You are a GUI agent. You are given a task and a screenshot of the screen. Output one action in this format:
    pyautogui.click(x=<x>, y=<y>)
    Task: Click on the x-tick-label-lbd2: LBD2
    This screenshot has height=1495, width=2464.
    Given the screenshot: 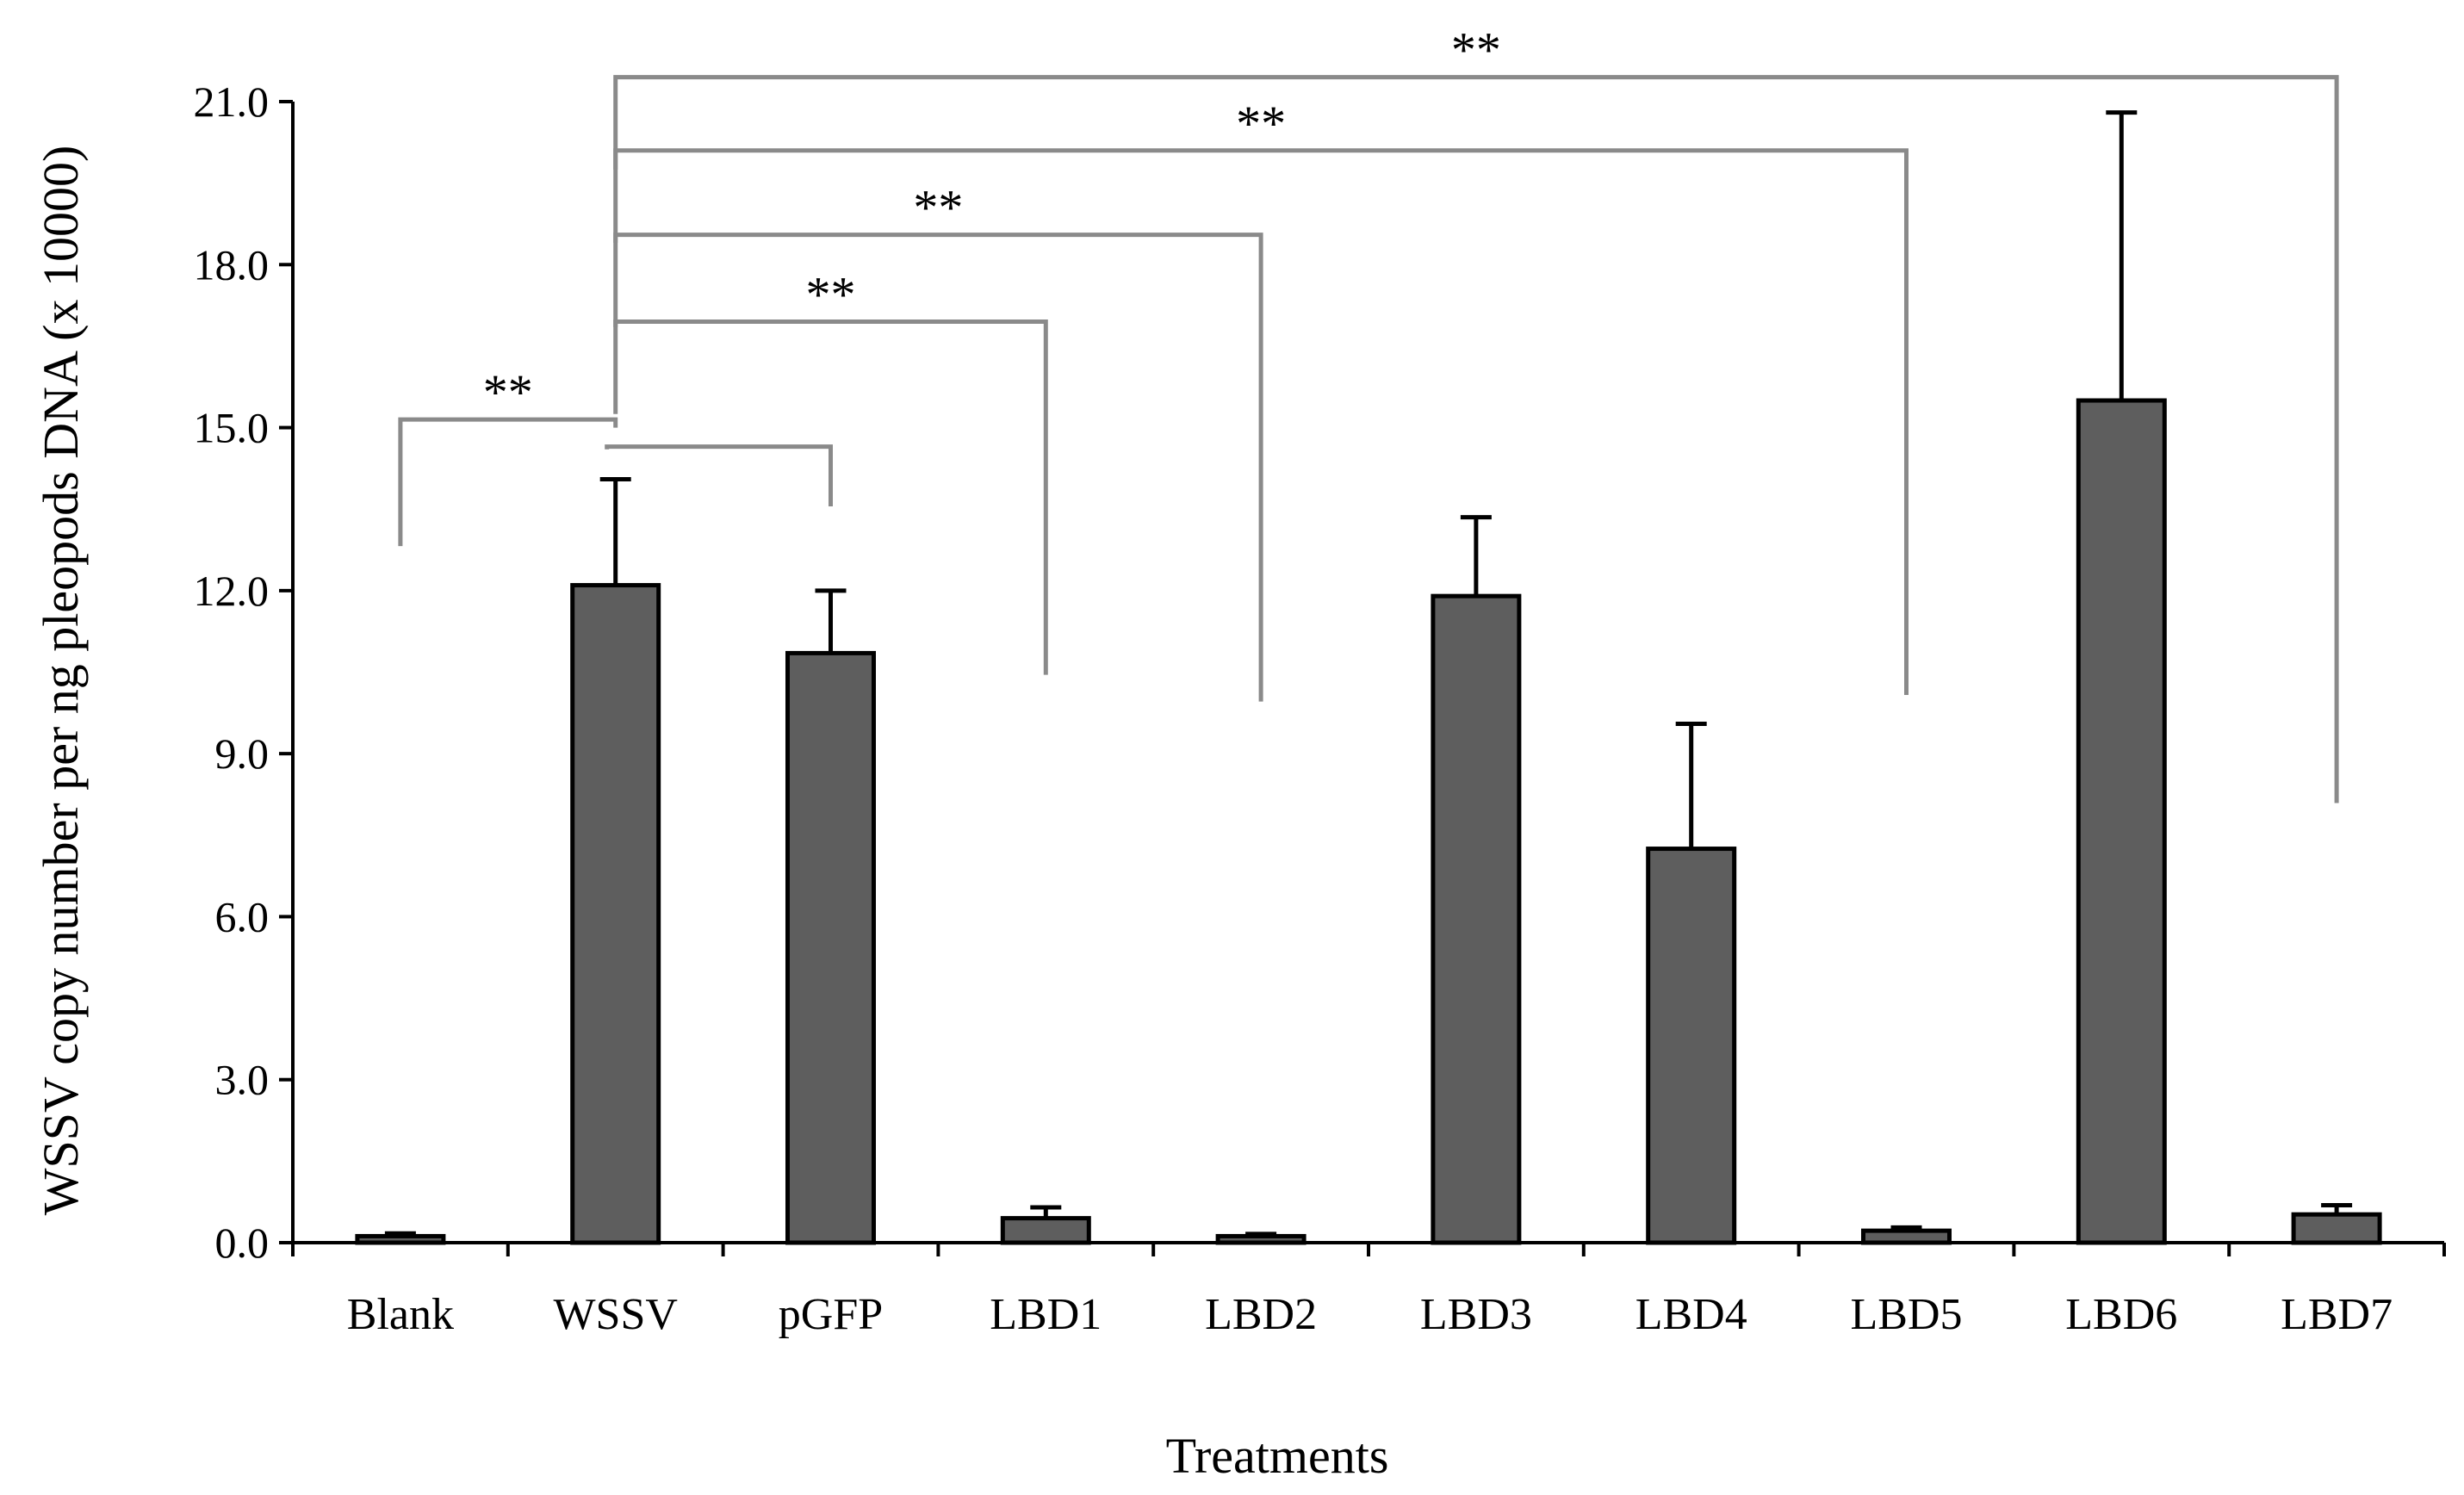 What is the action you would take?
    pyautogui.click(x=1261, y=1314)
    